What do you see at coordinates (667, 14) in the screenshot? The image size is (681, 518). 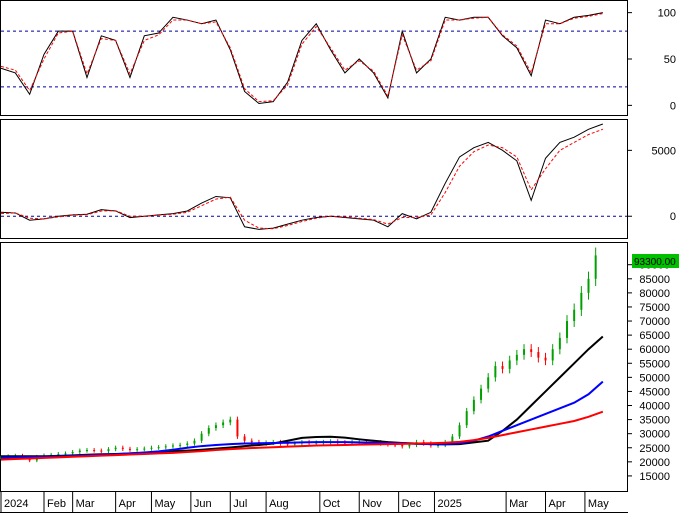 I see `stochastic-y-tick-label: 100` at bounding box center [667, 14].